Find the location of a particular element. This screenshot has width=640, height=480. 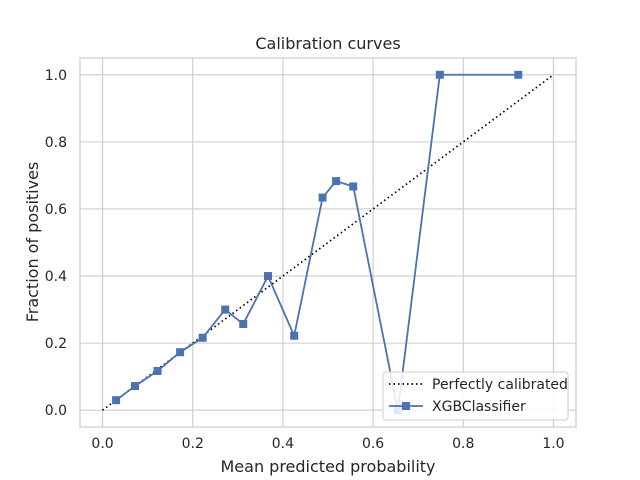

y-tick-label: 0.2 is located at coordinates (56, 344).